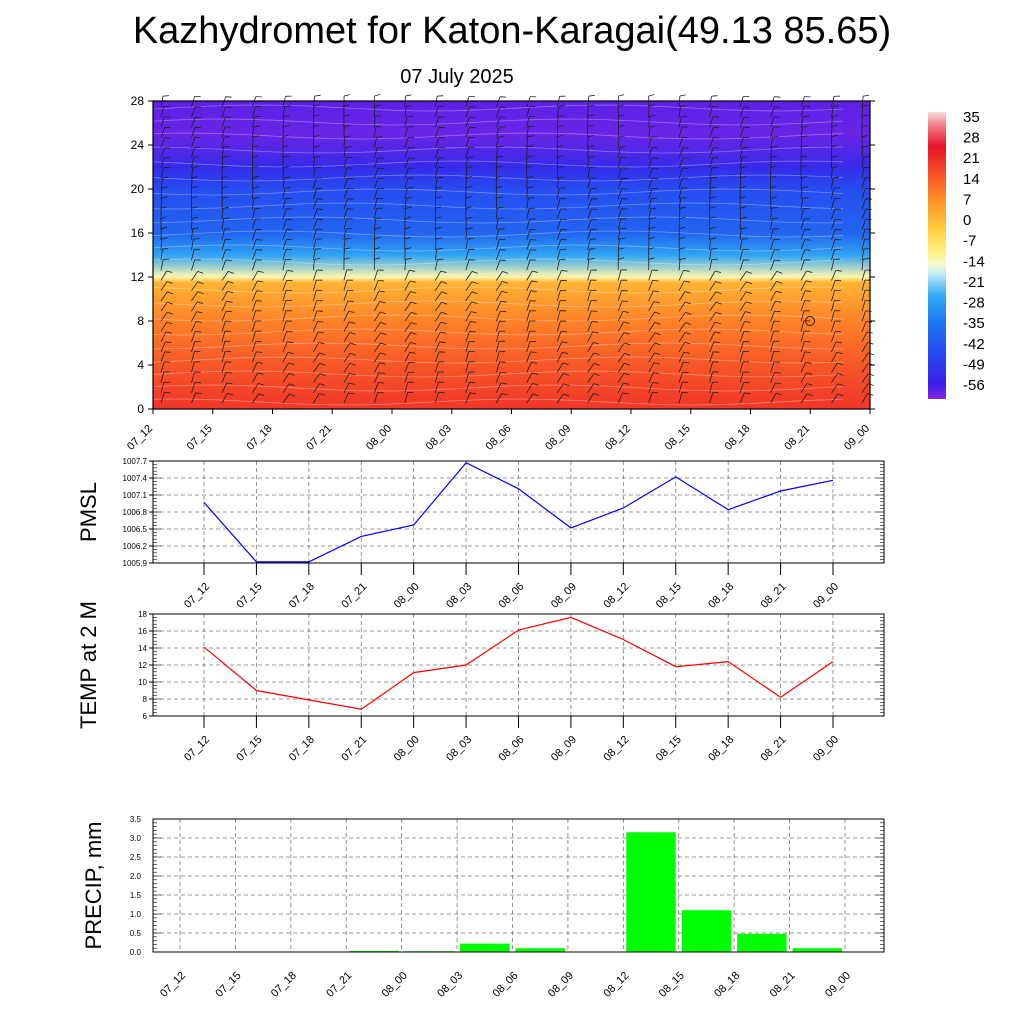 Image resolution: width=1024 pixels, height=1024 pixels. Describe the element at coordinates (762, 942) in the screenshot. I see `precip-bar` at that location.